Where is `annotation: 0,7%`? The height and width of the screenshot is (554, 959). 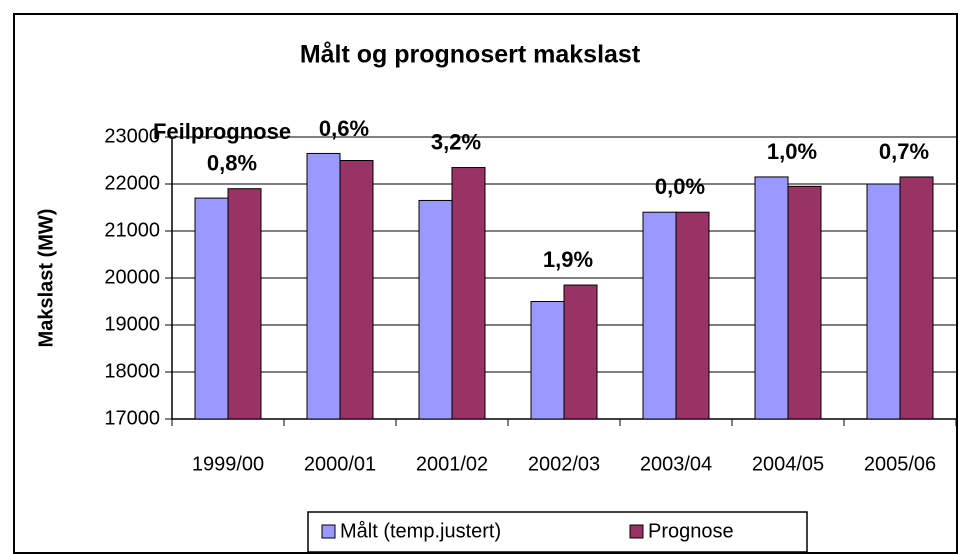
annotation: 0,7% is located at coordinates (904, 151).